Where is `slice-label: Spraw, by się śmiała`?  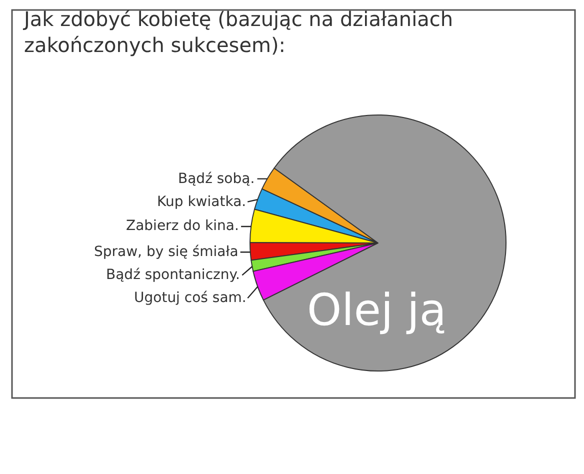
slice-label: Spraw, by się śmiała is located at coordinates (166, 252).